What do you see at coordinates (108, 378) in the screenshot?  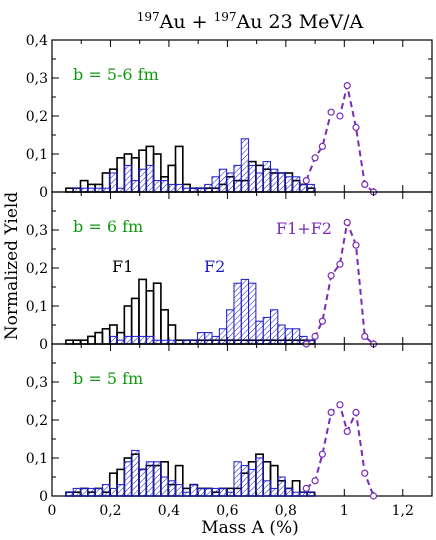 I see `panel-label: b = 5 fm` at bounding box center [108, 378].